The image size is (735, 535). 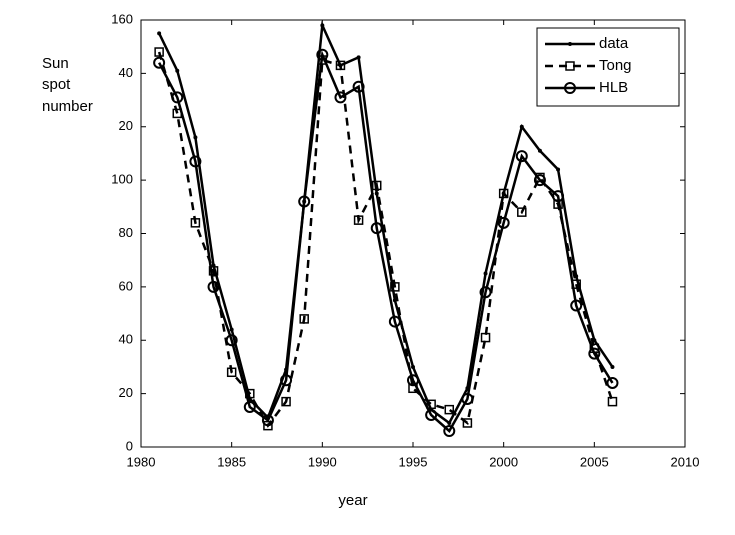 What do you see at coordinates (503, 461) in the screenshot?
I see `x-tick-label: 2000` at bounding box center [503, 461].